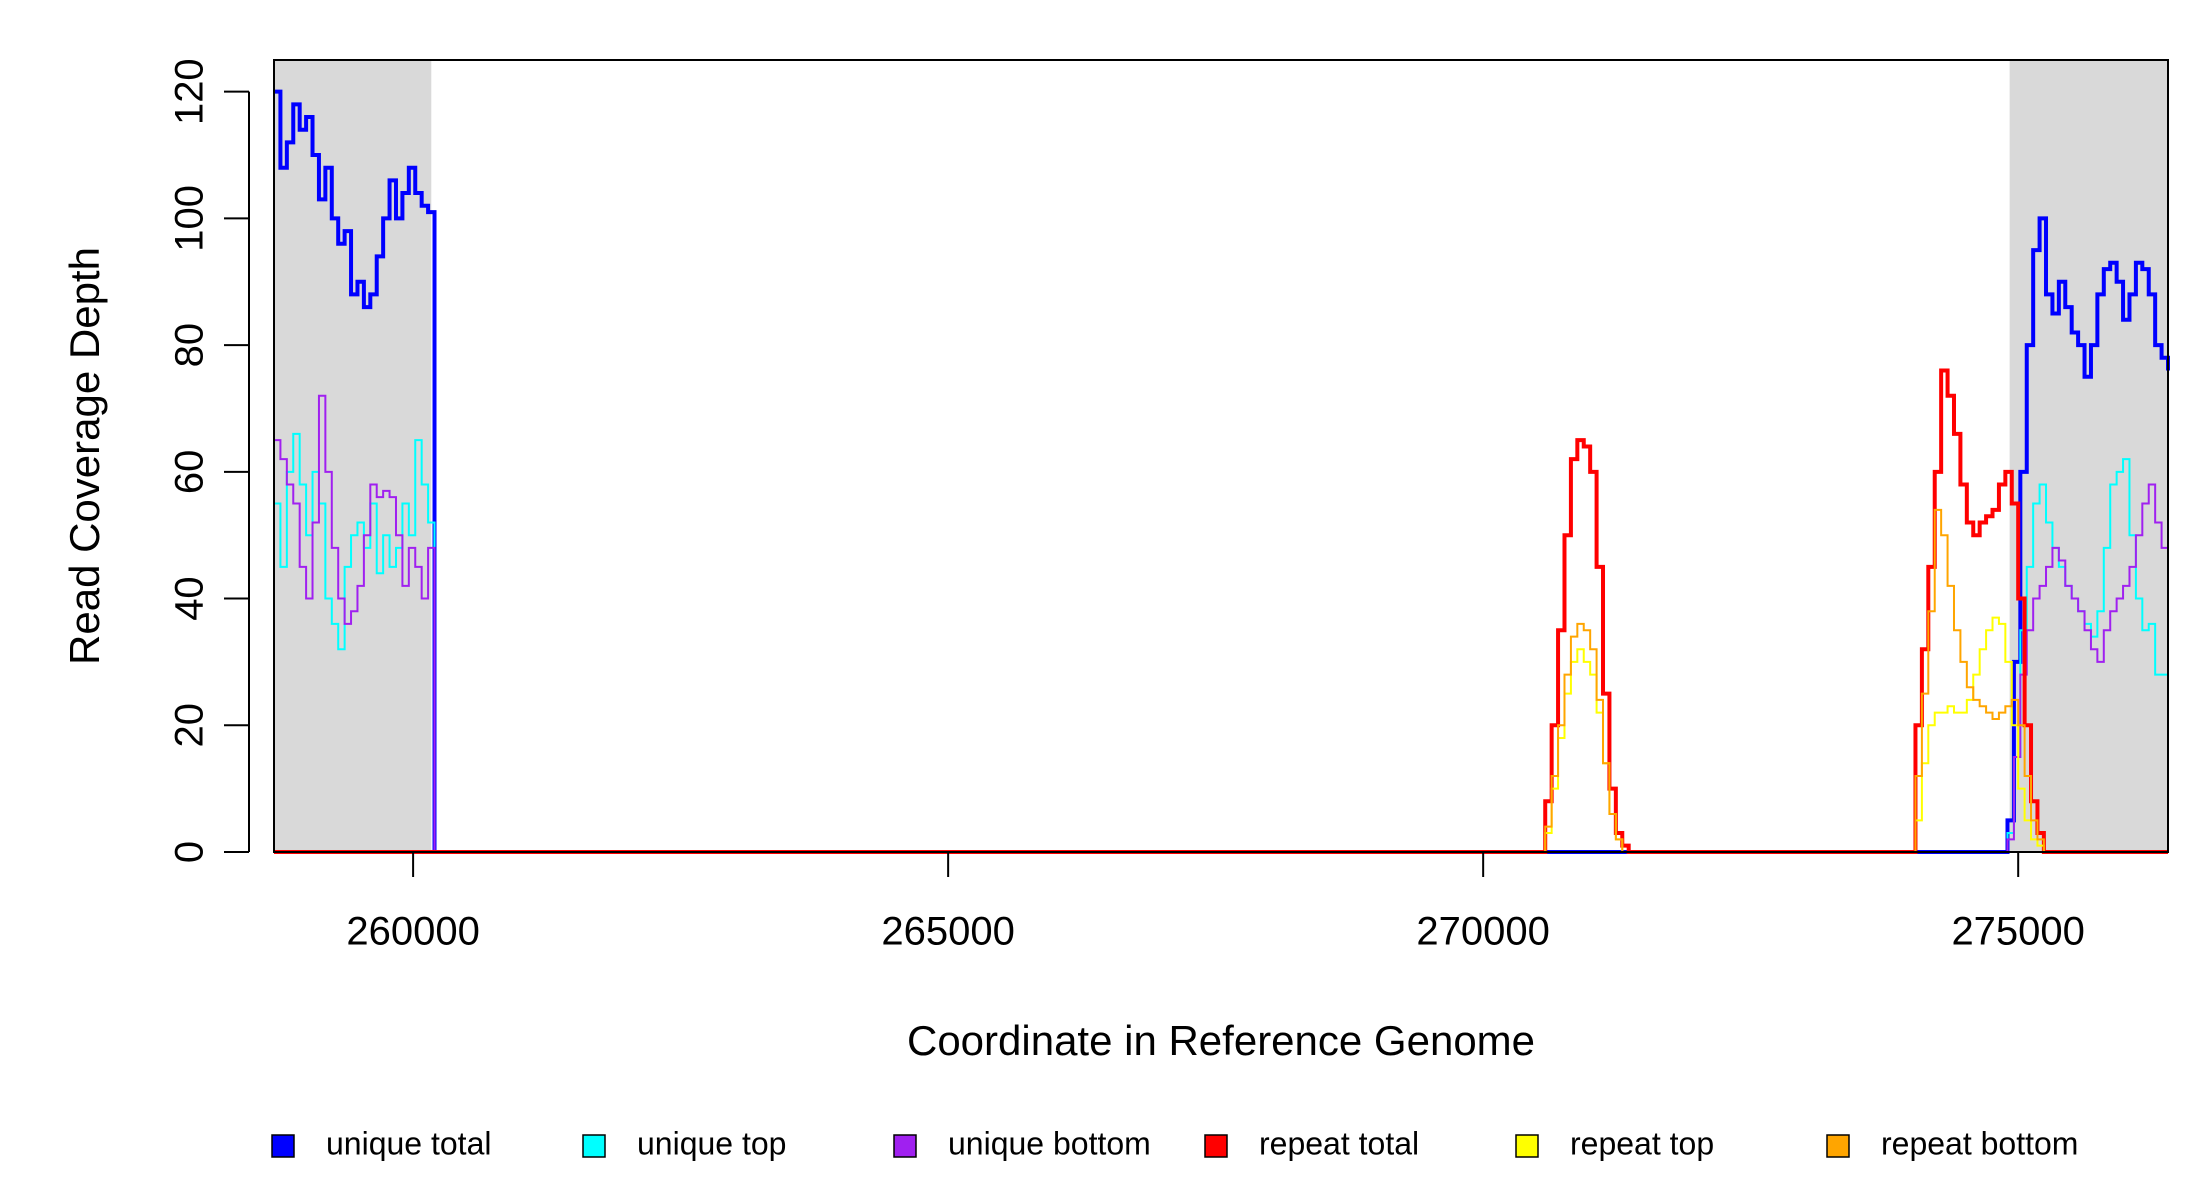  Describe the element at coordinates (2017, 932) in the screenshot. I see `x-tick-label: 275000` at that location.